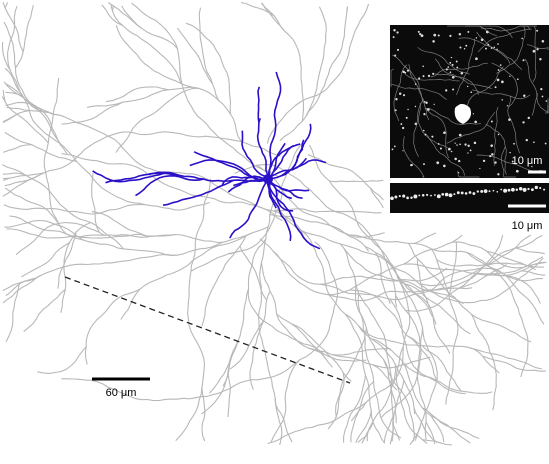 The image size is (549, 464). Describe the element at coordinates (121, 393) in the screenshot. I see `scale-bar-label: 60 μm` at that location.